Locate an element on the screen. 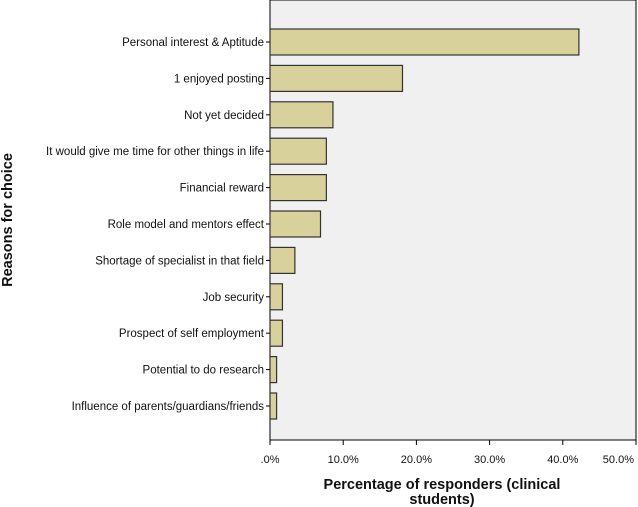 Image resolution: width=638 pixels, height=507 pixels. x-axis-title-line-2: students) is located at coordinates (441, 499).